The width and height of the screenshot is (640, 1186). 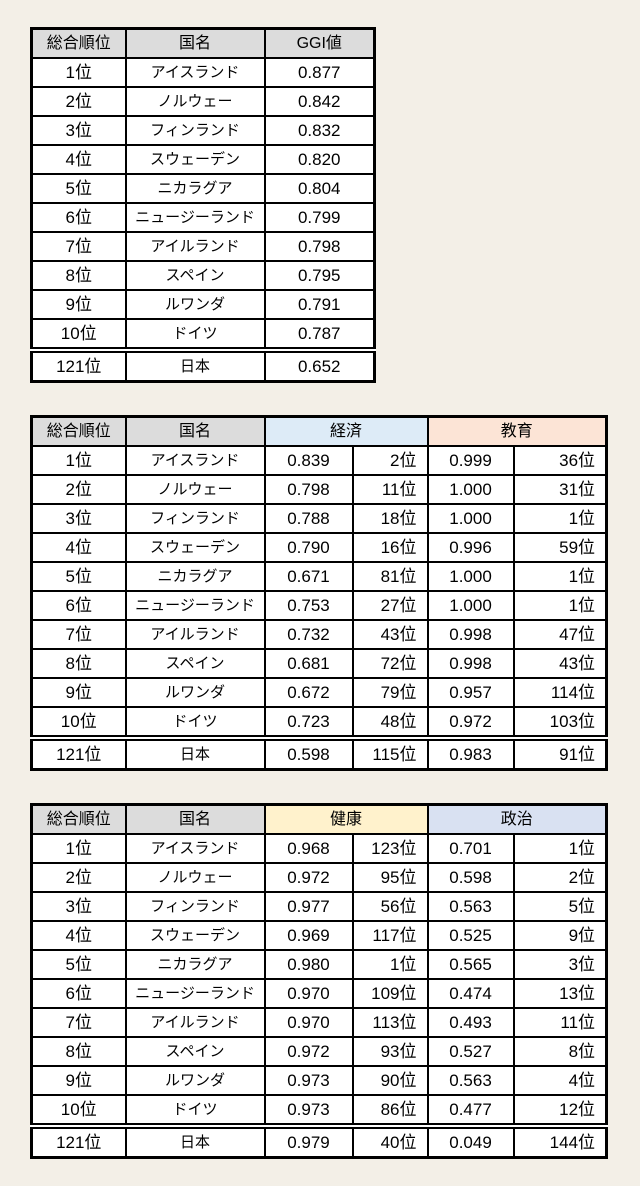 What do you see at coordinates (560, 663) in the screenshot?
I see `education-rank-cell: 43位` at bounding box center [560, 663].